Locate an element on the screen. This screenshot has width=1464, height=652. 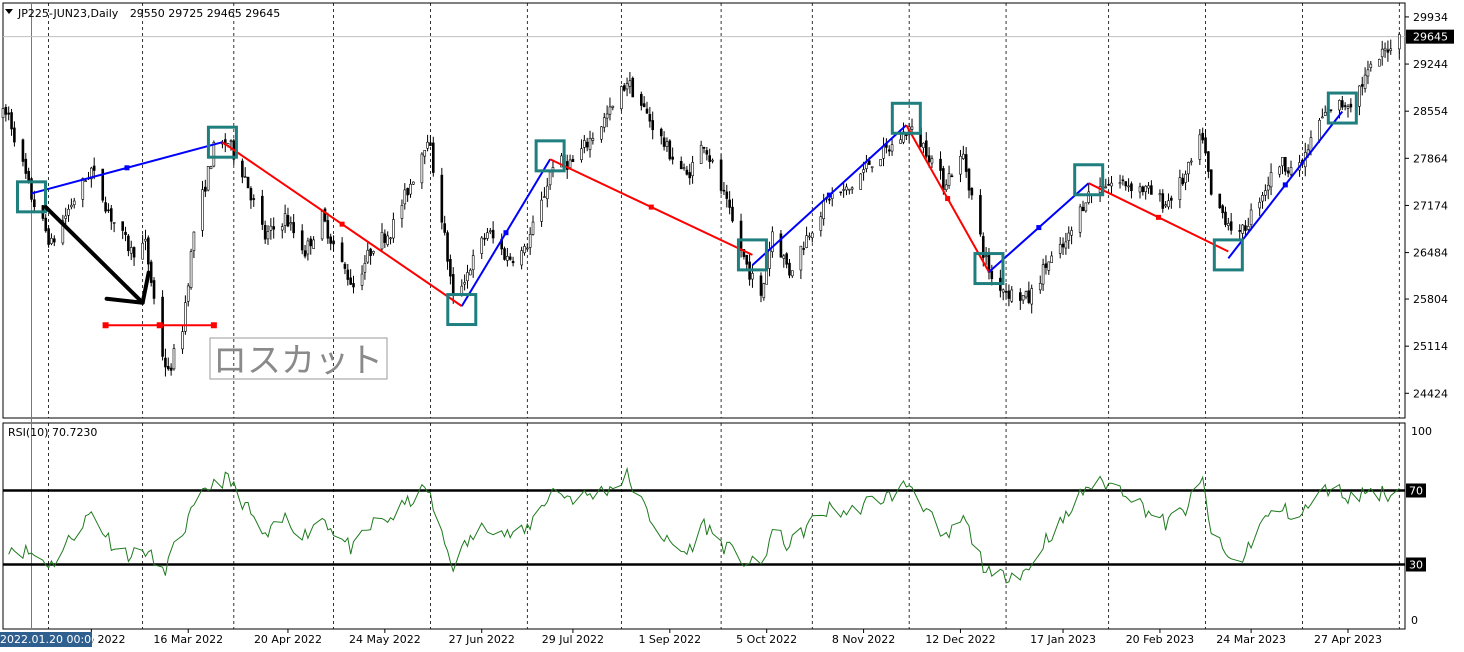
stop-loss-point is located at coordinates (213, 325).